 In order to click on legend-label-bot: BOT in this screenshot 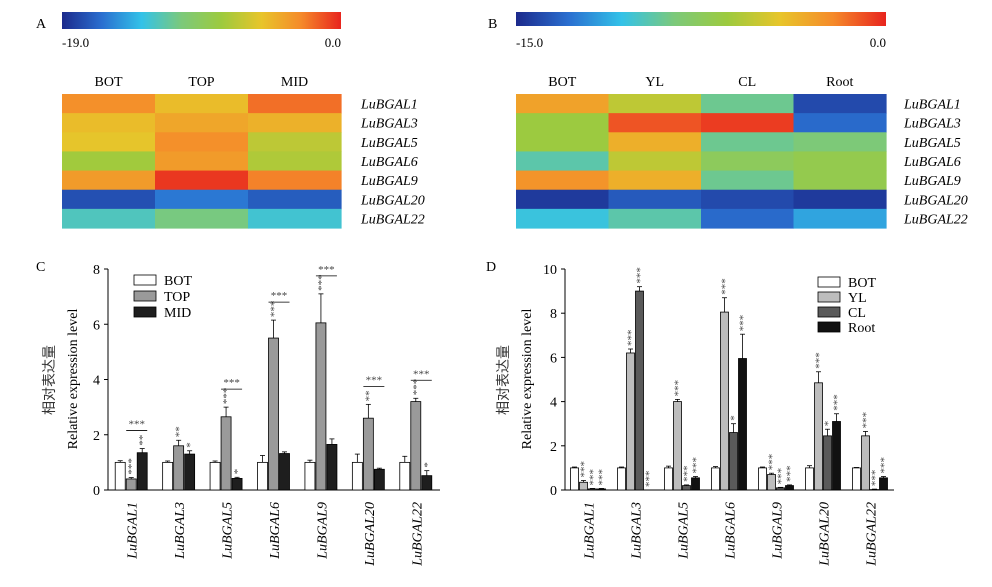, I will do `click(862, 283)`.